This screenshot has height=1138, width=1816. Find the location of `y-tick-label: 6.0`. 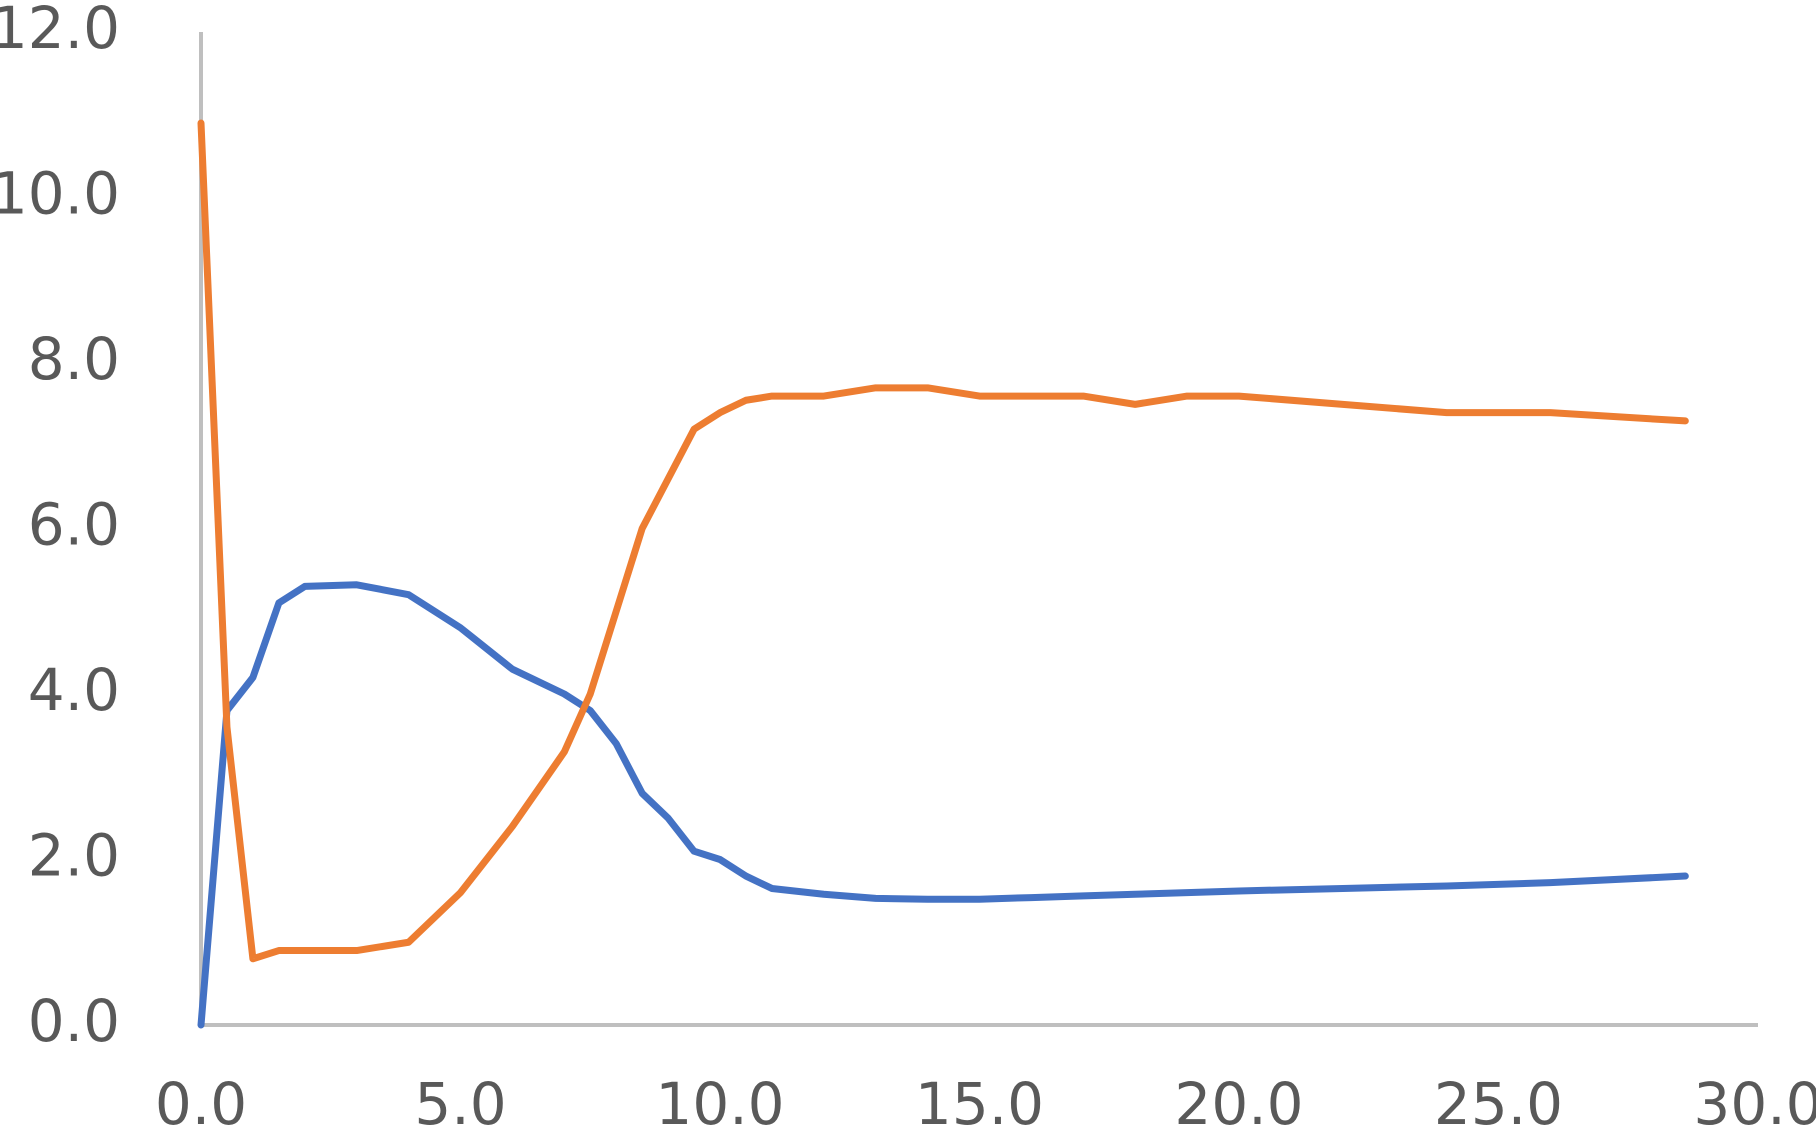

y-tick-label: 6.0 is located at coordinates (74, 525).